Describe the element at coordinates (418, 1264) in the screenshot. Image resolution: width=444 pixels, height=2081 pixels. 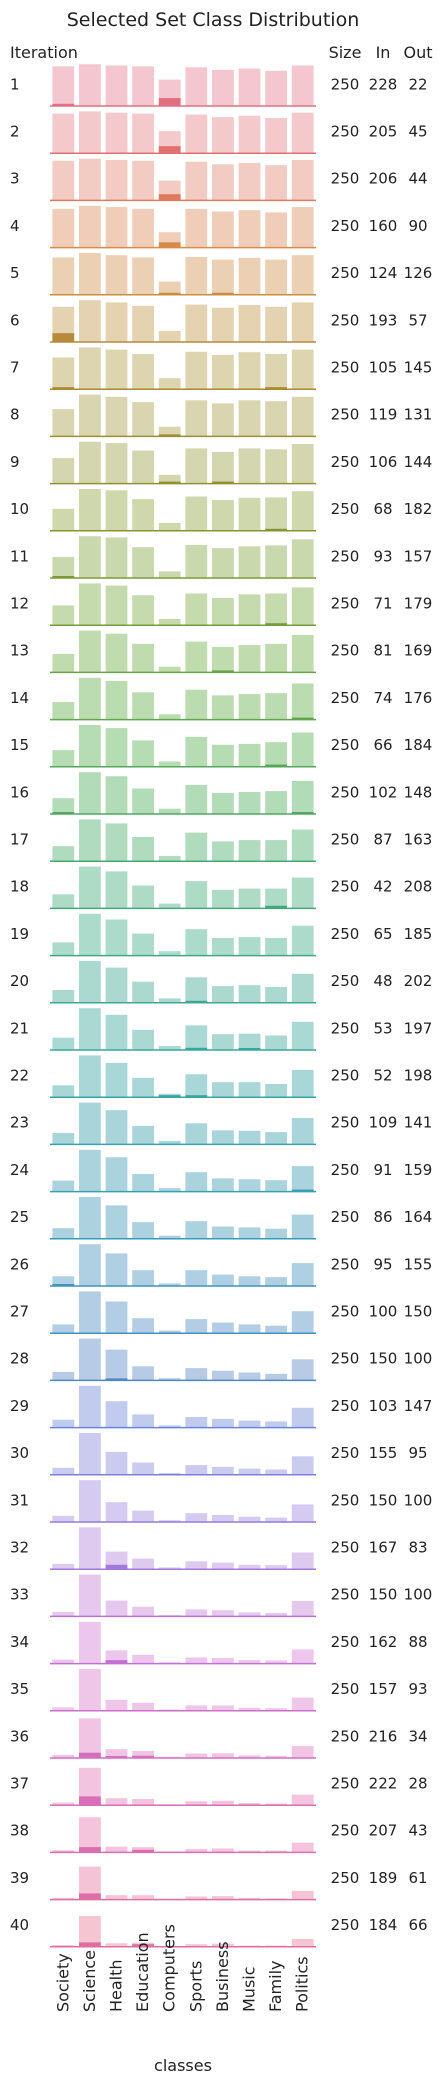
I see `out-value: 155` at that location.